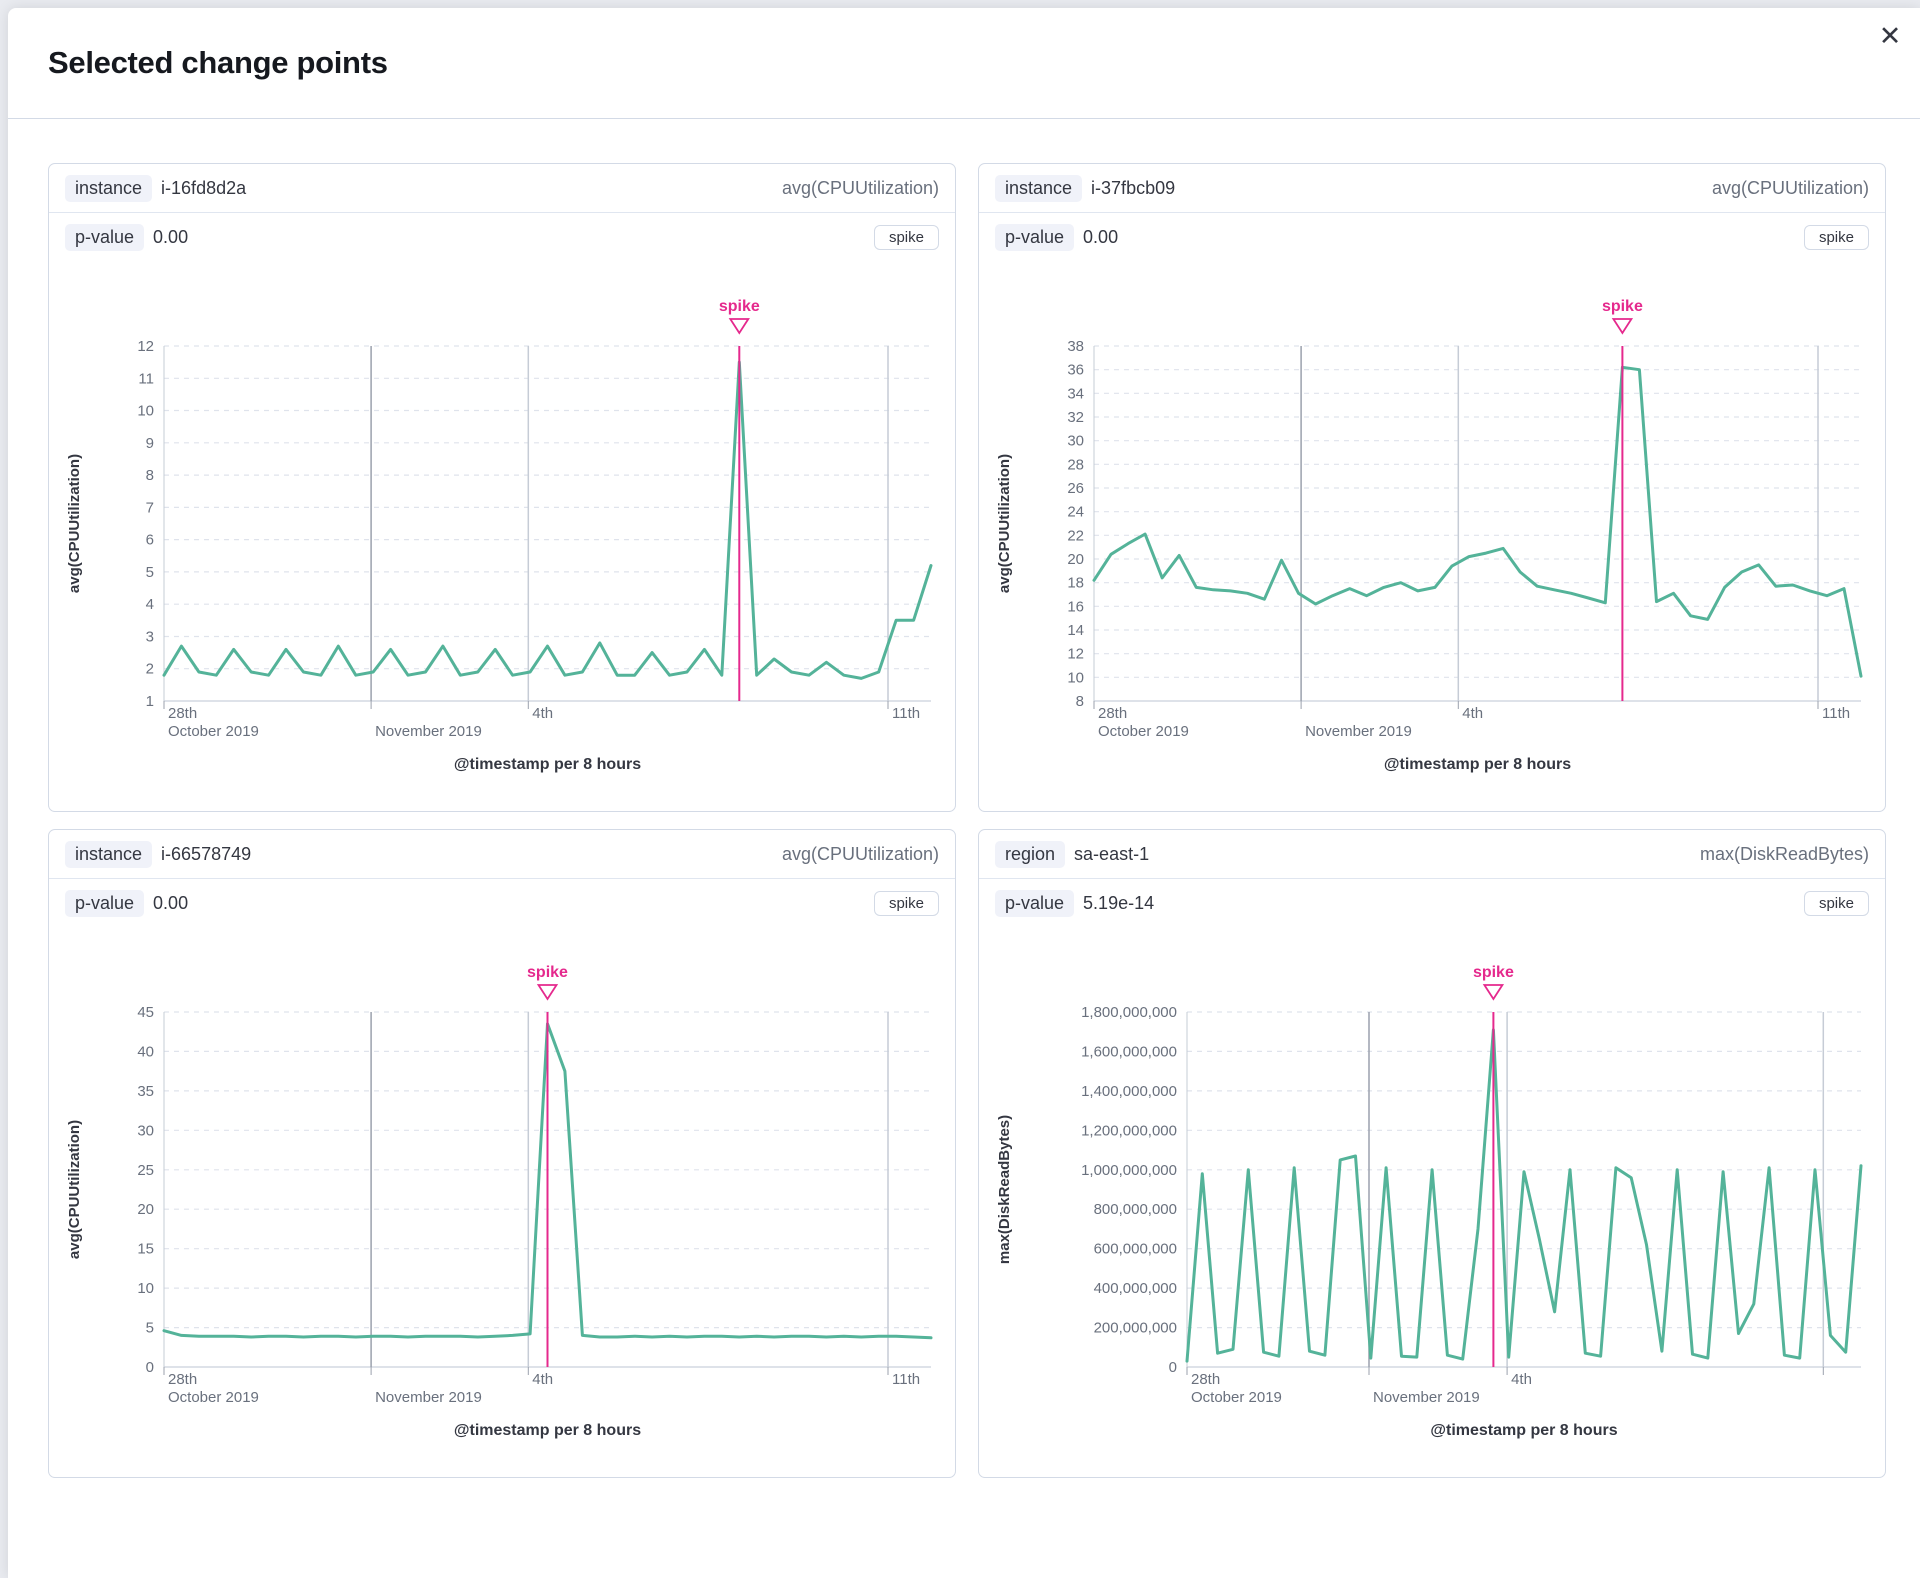  What do you see at coordinates (1075, 535) in the screenshot?
I see `svg-text: 22` at bounding box center [1075, 535].